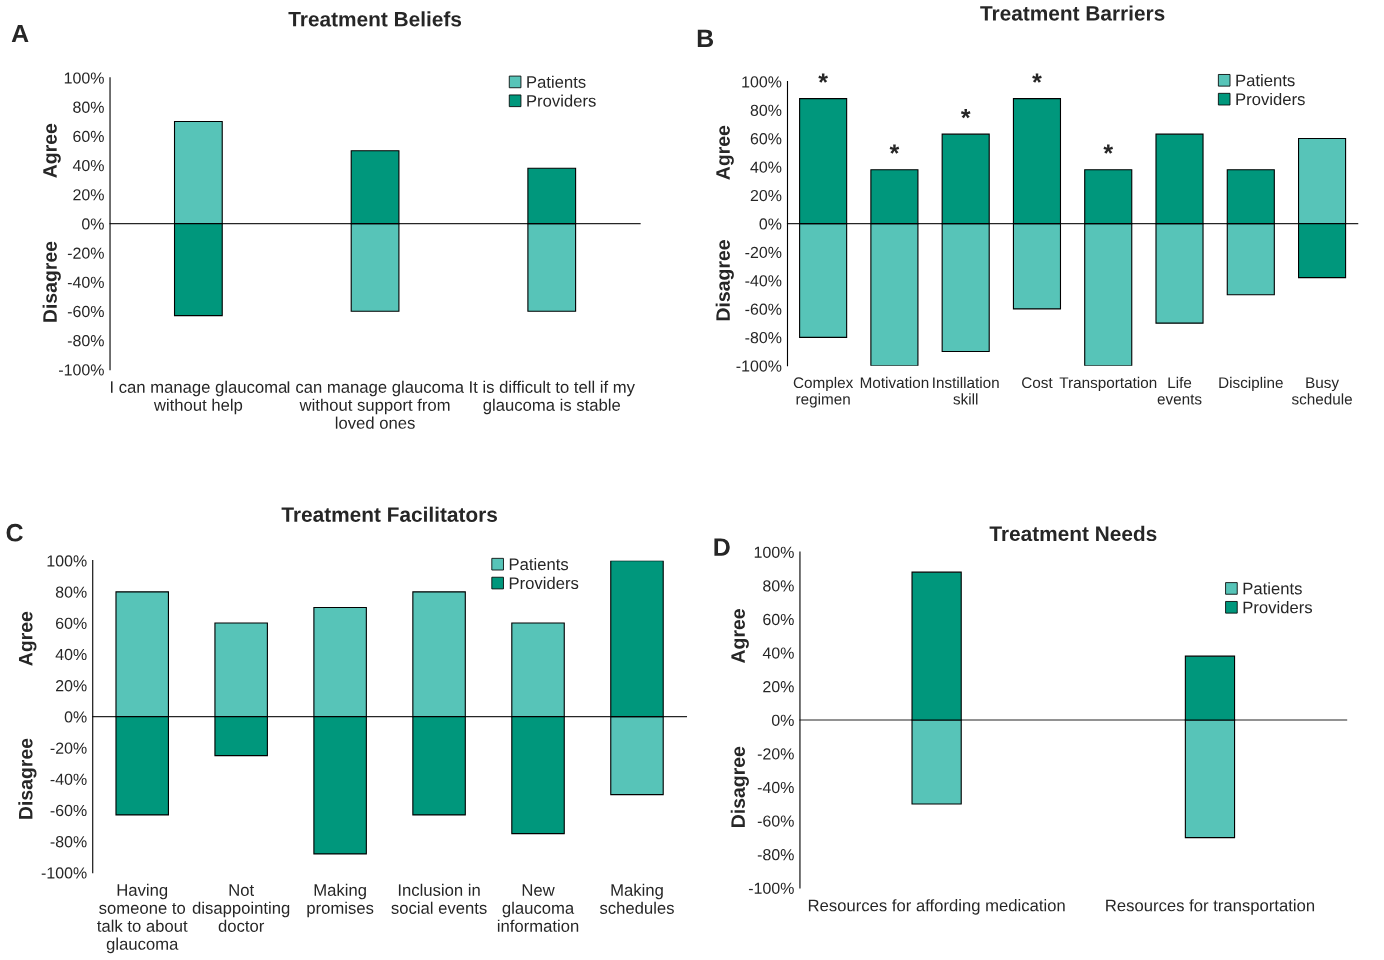  What do you see at coordinates (894, 382) in the screenshot?
I see `x-tick-label: Motivation` at bounding box center [894, 382].